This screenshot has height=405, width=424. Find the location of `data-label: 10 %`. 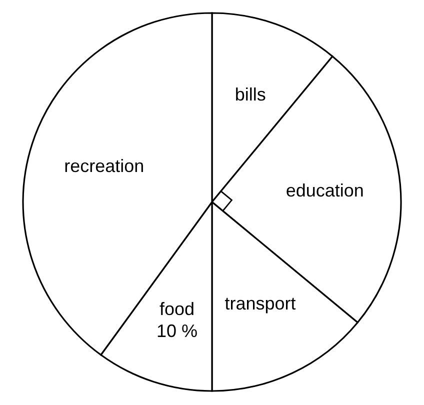

data-label: 10 % is located at coordinates (177, 330).